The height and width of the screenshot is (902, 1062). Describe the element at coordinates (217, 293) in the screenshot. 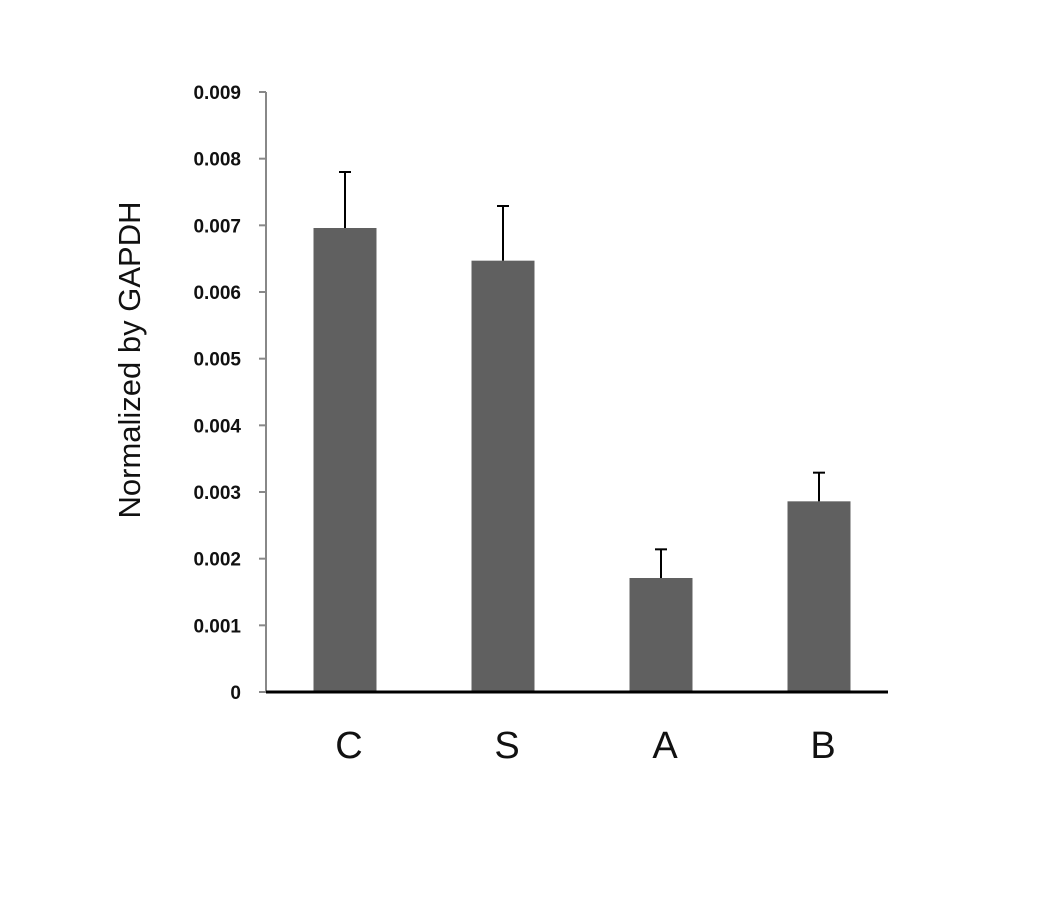

I see `y-tick-label: 0.006` at that location.